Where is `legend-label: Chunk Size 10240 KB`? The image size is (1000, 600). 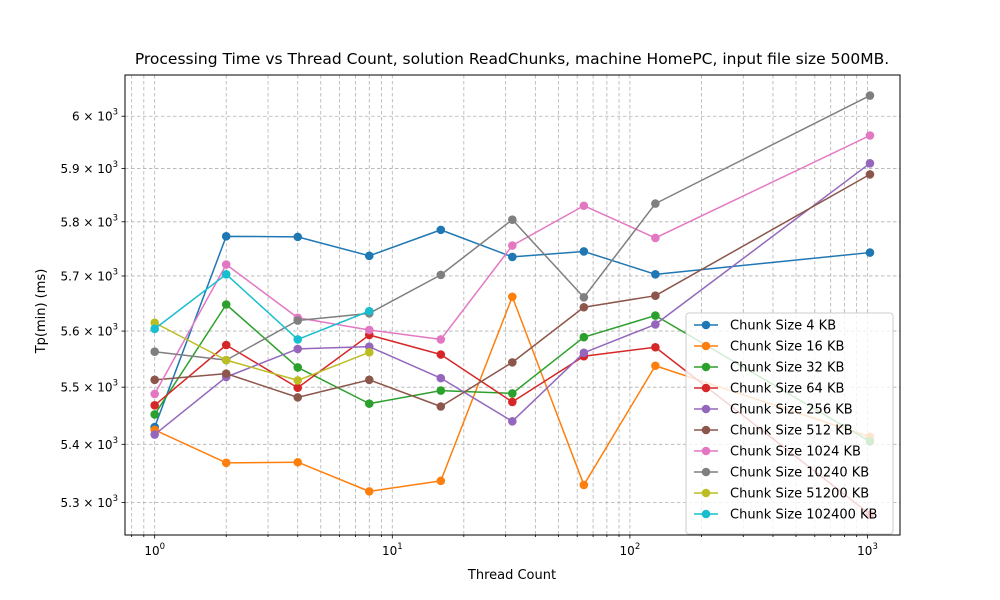 legend-label: Chunk Size 10240 KB is located at coordinates (799, 473).